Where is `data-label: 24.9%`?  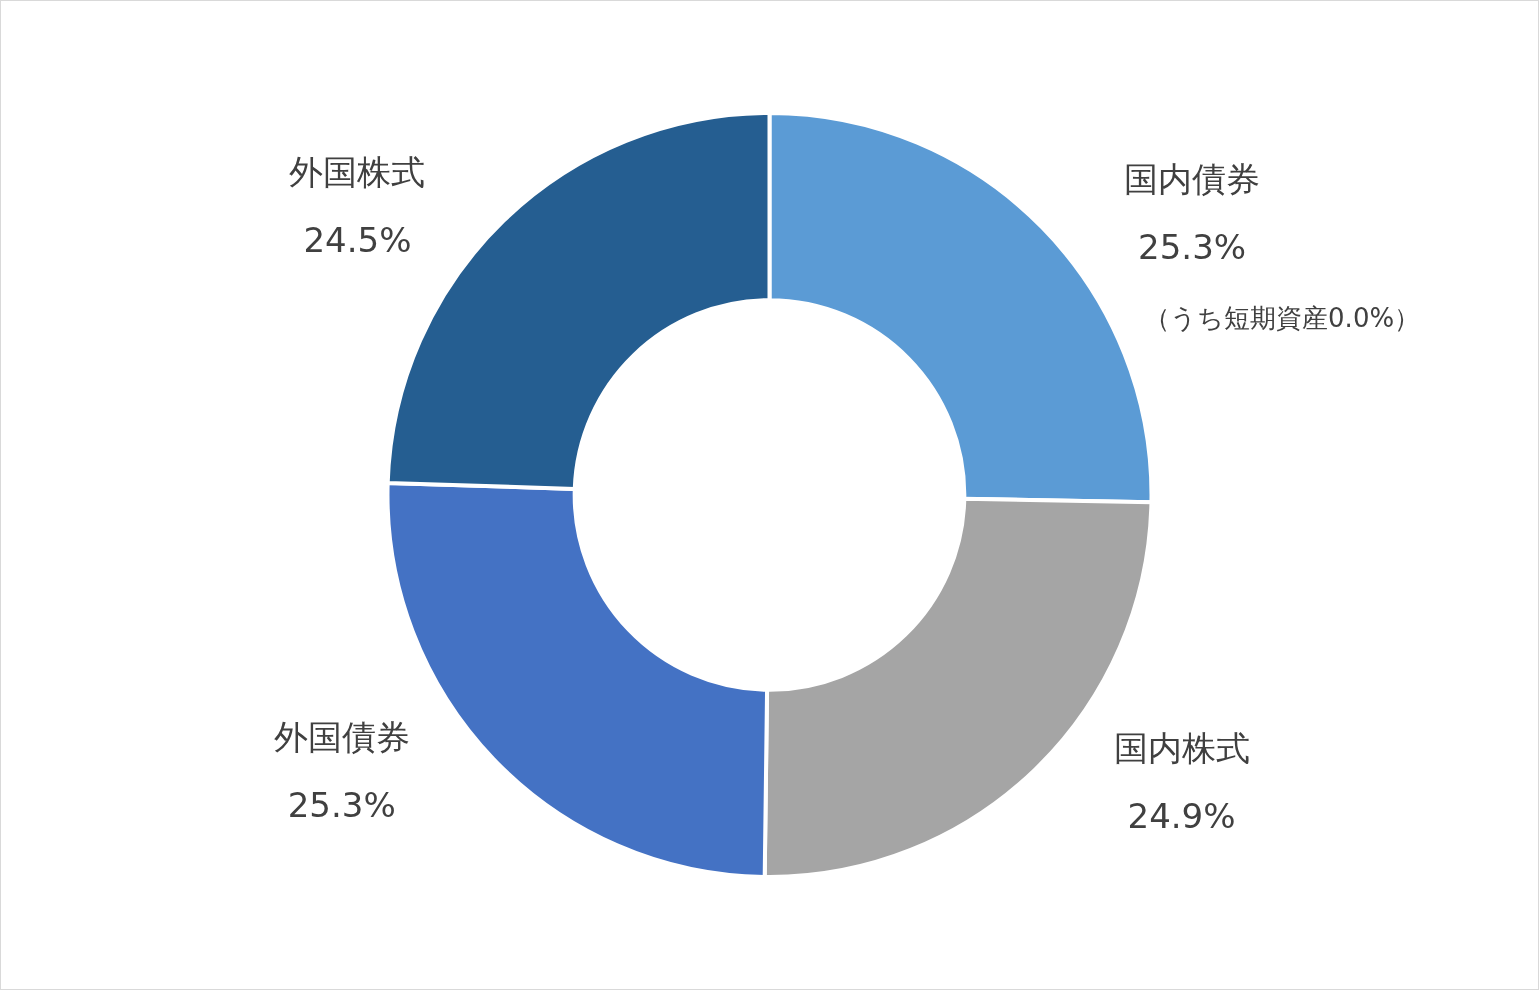
data-label: 24.9% is located at coordinates (1181, 815).